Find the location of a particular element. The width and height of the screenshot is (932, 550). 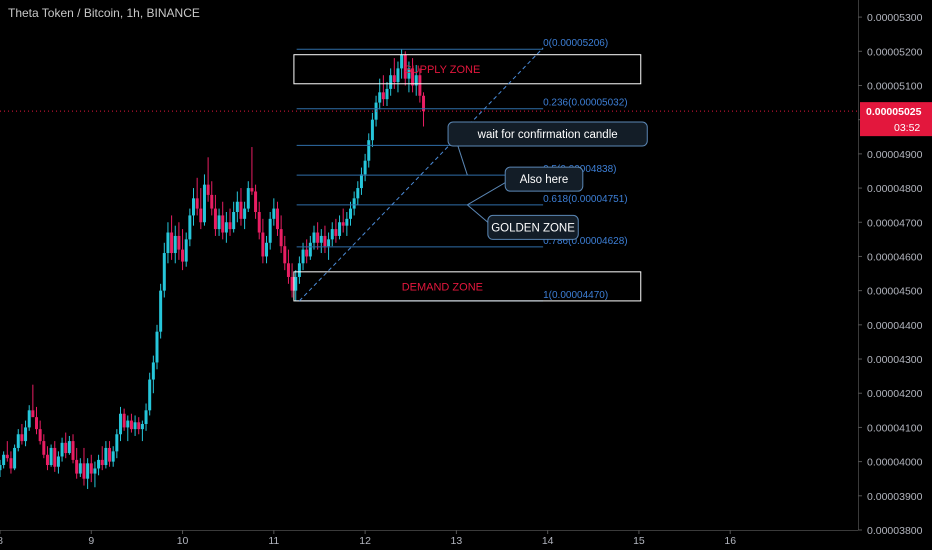

price-tick-label: 0.00004300 is located at coordinates (895, 360).